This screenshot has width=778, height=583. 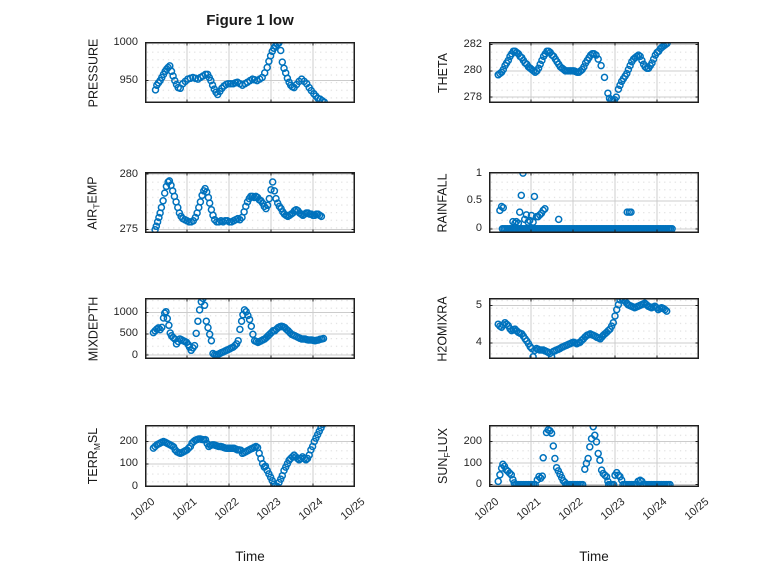 What do you see at coordinates (472, 70) in the screenshot?
I see `y-tick-label: 280` at bounding box center [472, 70].